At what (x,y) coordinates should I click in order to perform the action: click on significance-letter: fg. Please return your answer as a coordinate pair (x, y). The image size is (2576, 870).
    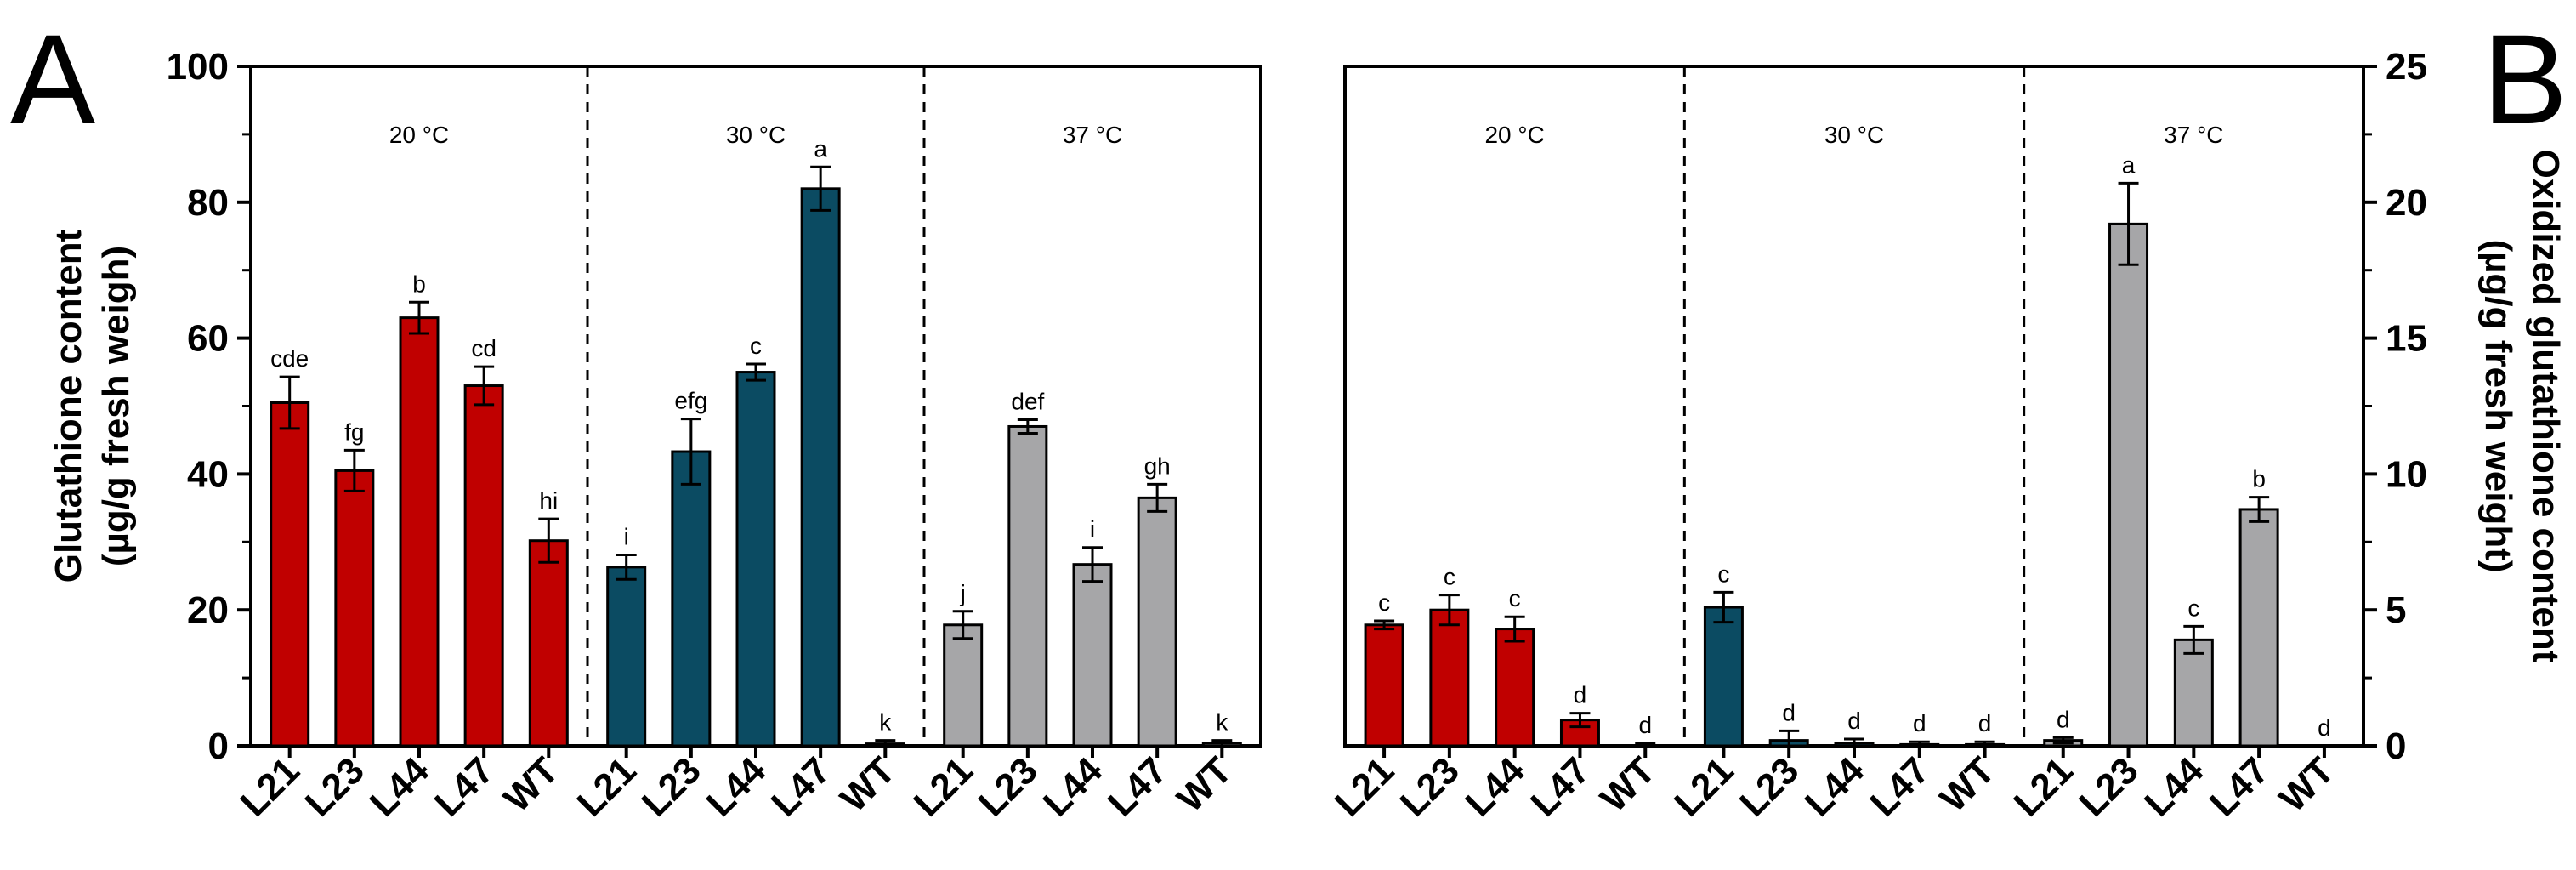
    Looking at the image, I should click on (354, 432).